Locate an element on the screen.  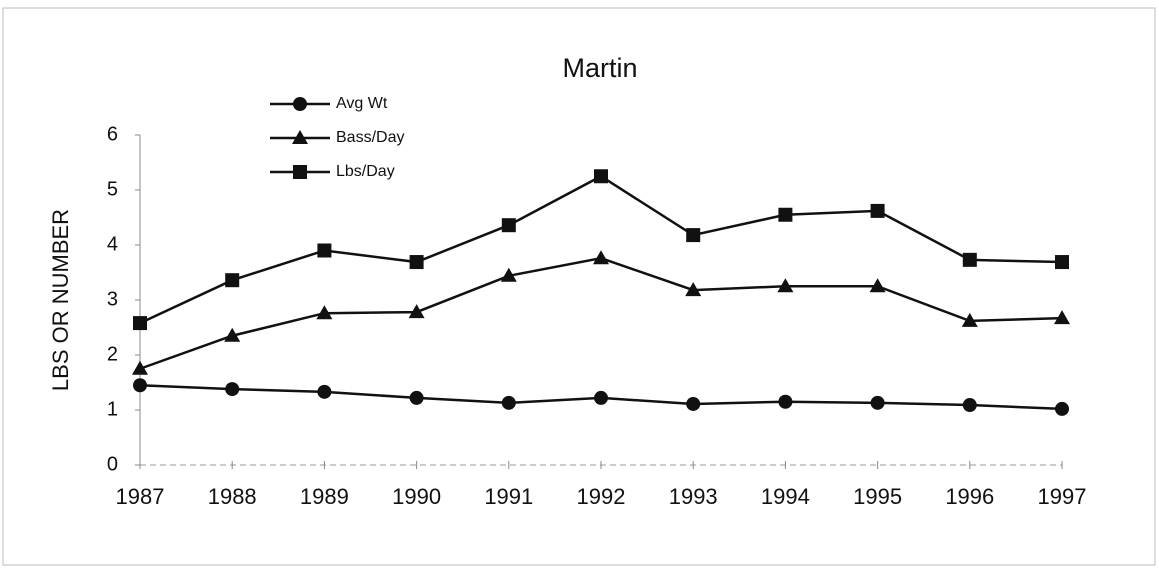
y-tick-label: 5 is located at coordinates (112, 189).